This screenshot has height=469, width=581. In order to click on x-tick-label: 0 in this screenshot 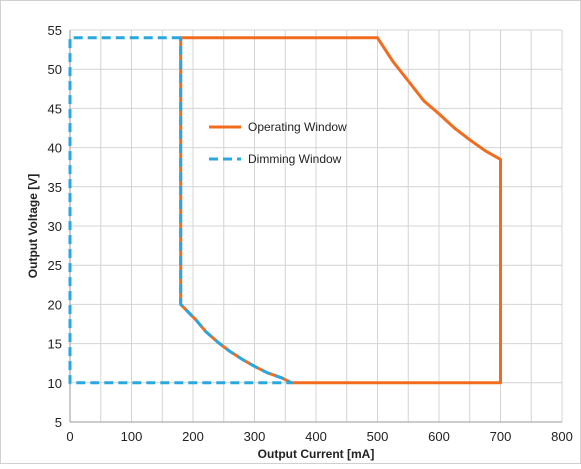, I will do `click(69, 436)`.